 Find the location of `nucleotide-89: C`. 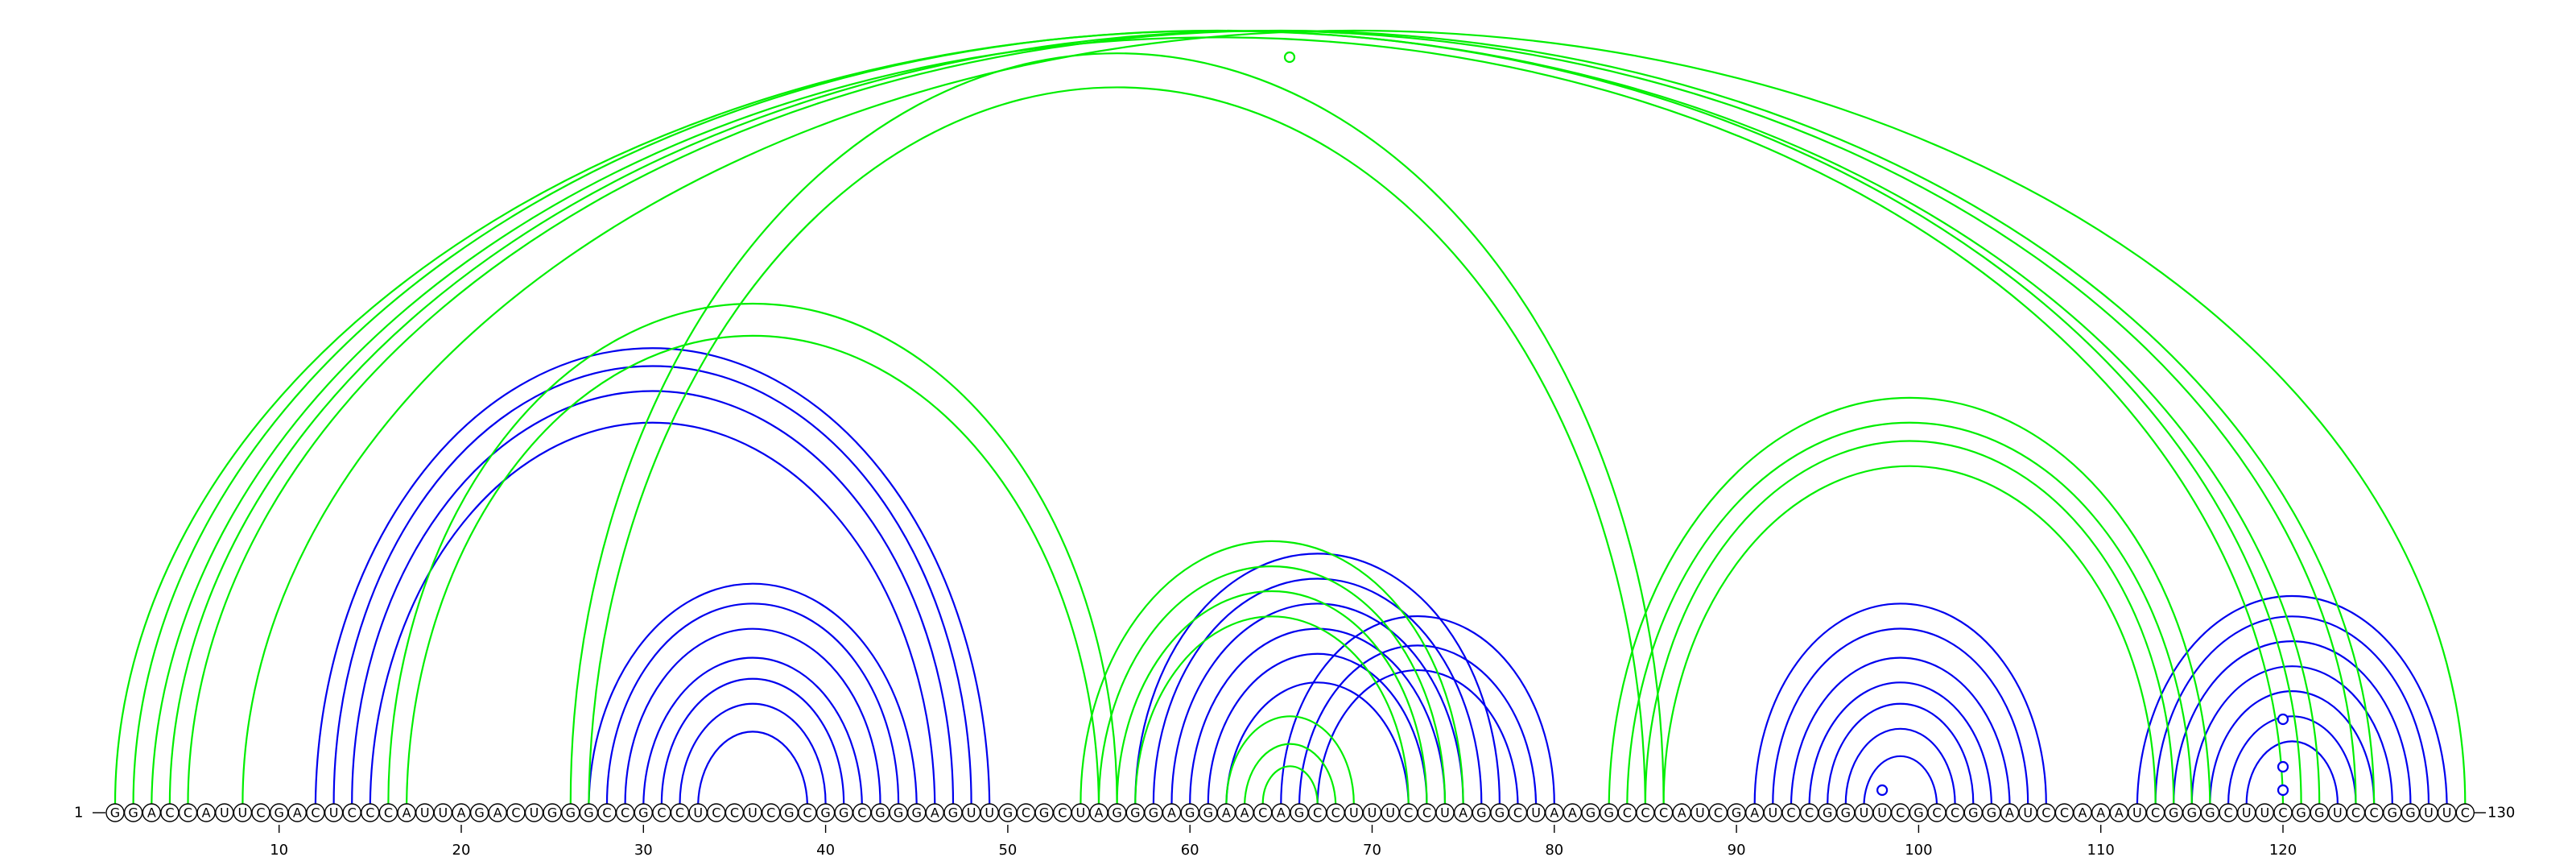

nucleotide-89: C is located at coordinates (1718, 812).